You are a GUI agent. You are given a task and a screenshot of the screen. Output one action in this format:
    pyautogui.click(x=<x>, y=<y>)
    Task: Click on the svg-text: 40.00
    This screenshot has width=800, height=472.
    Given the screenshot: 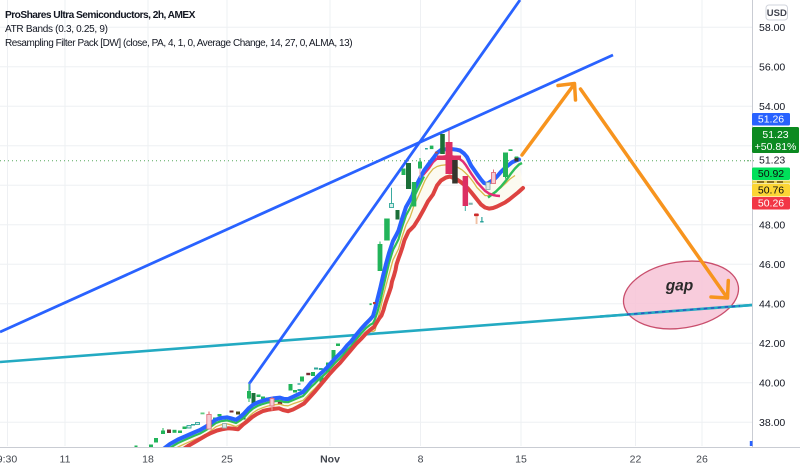 What is the action you would take?
    pyautogui.click(x=772, y=384)
    